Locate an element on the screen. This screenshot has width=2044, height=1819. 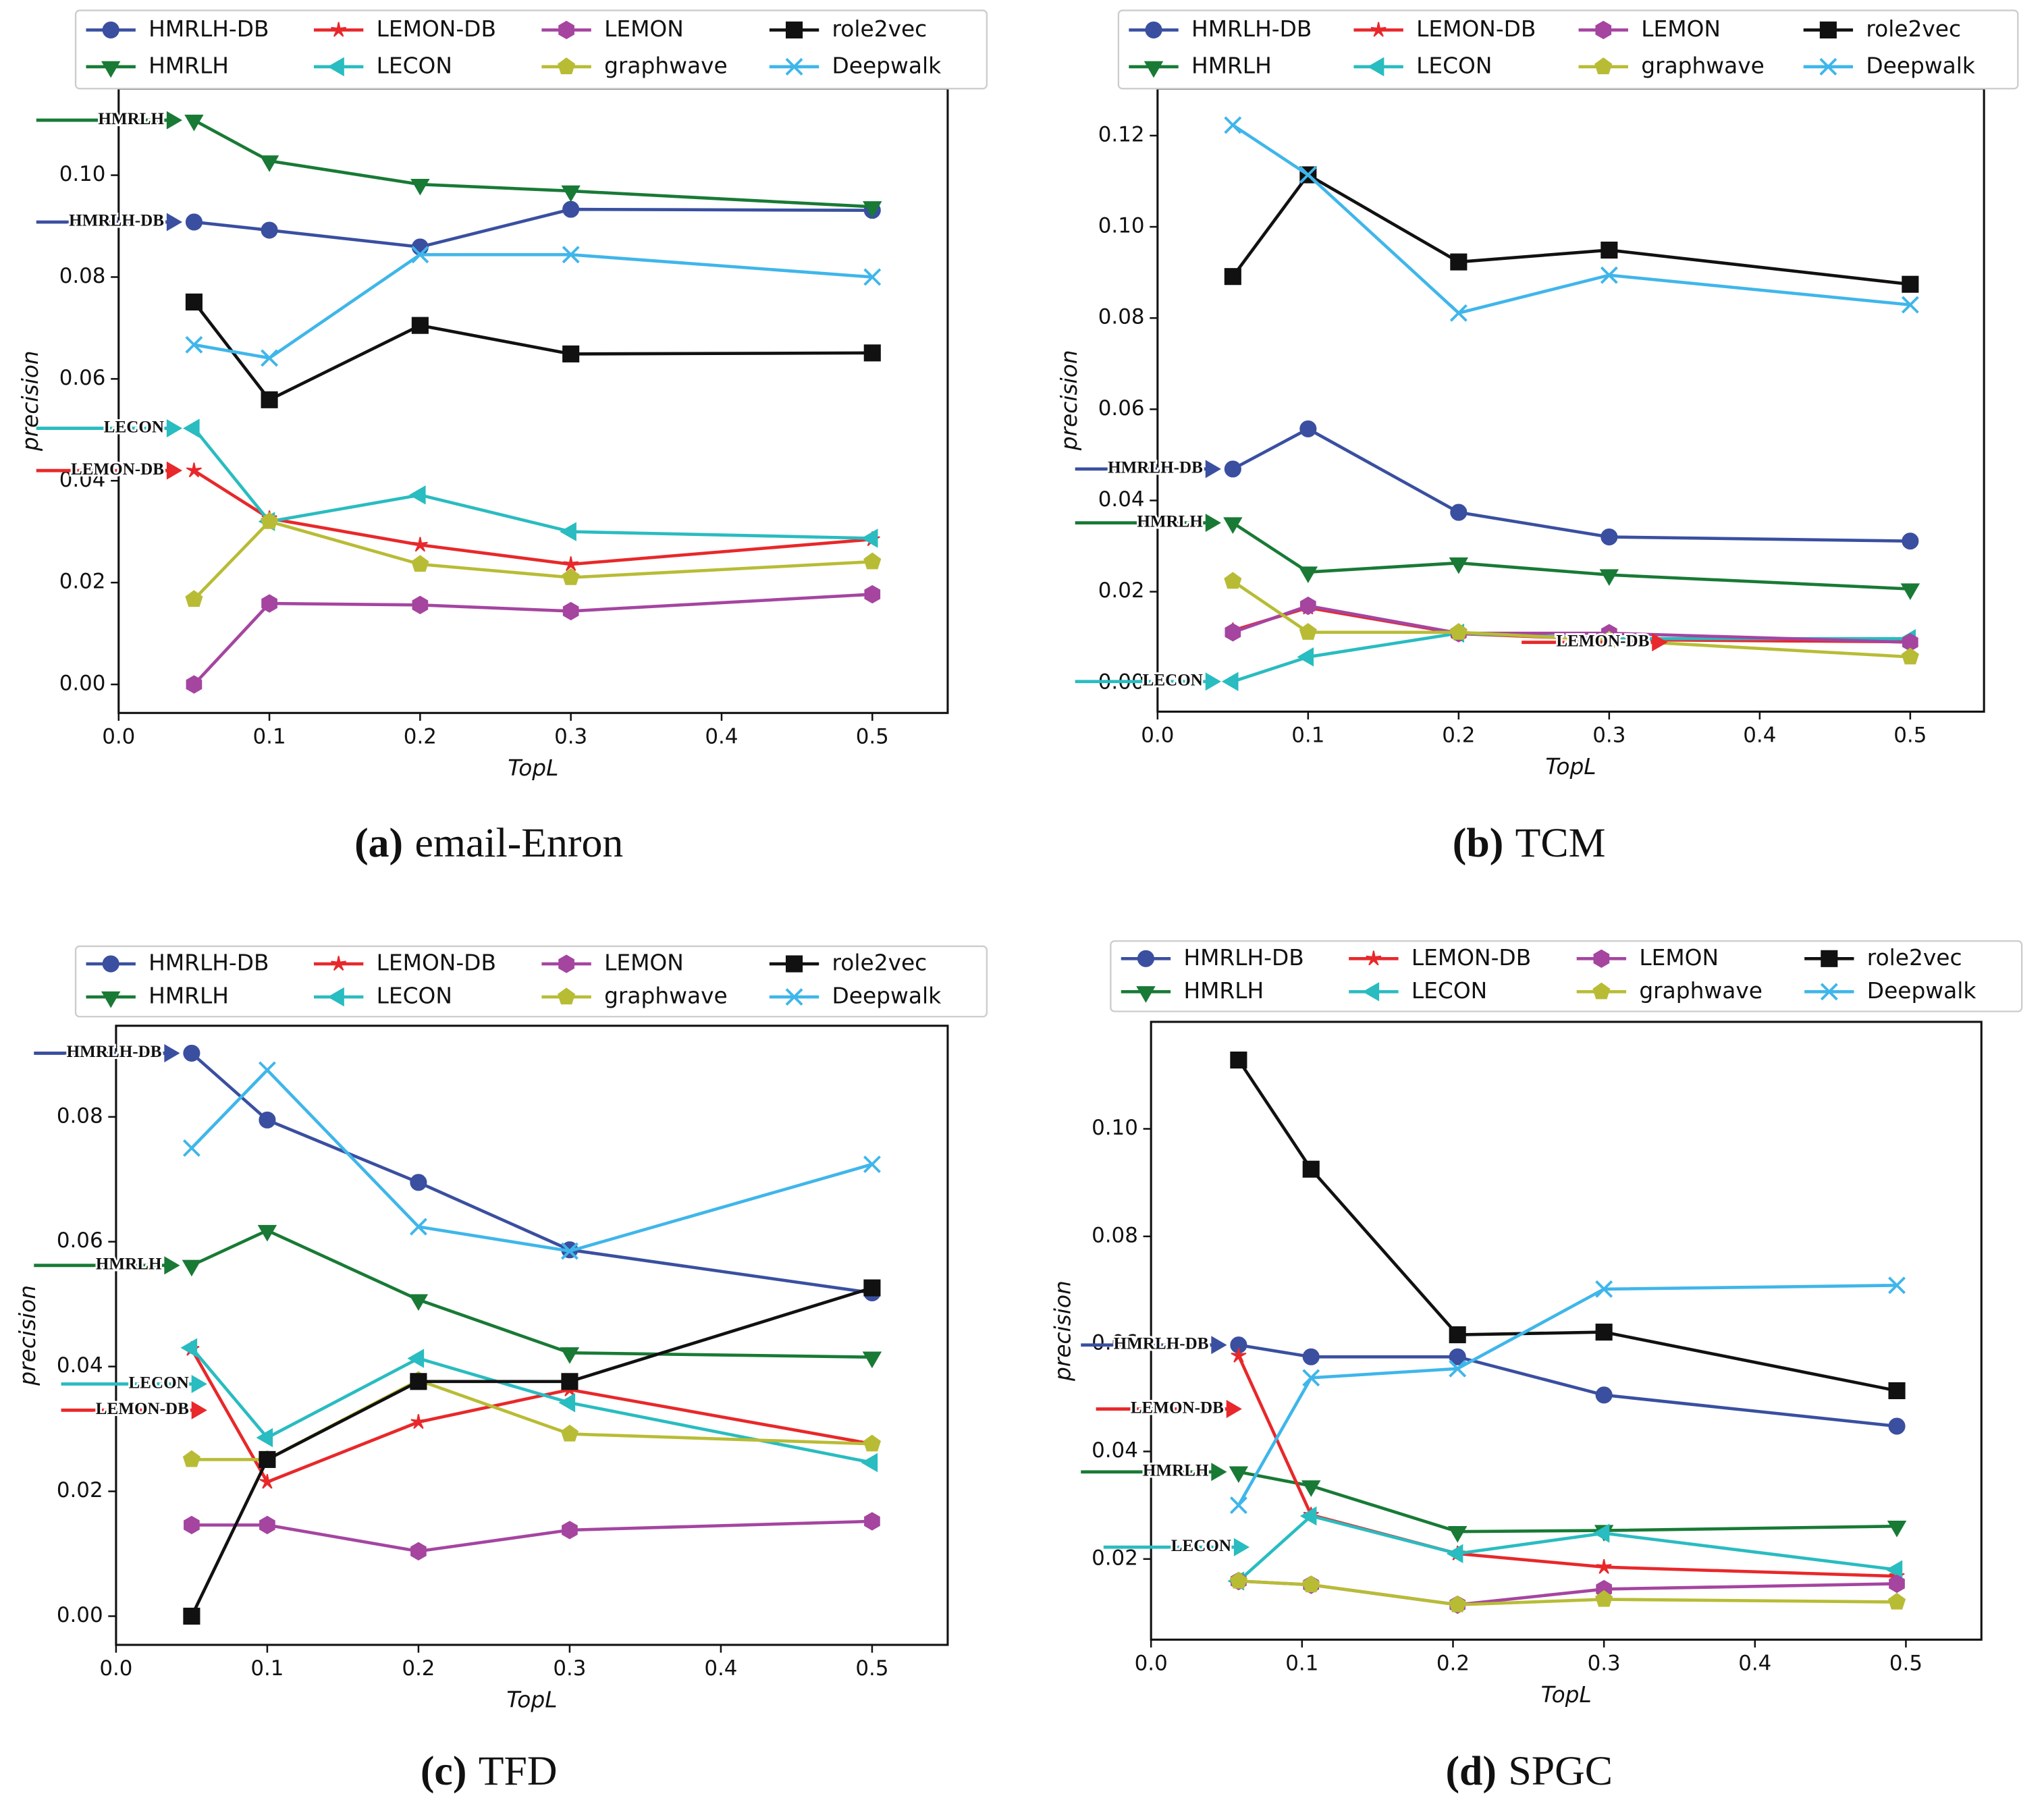
caption-label: (c) is located at coordinates (444, 1771).